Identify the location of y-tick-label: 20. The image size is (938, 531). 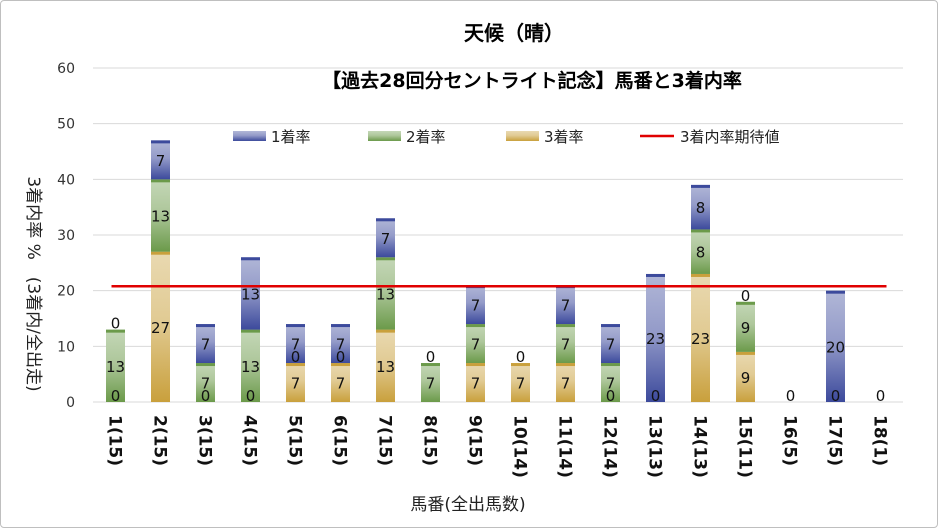
(66, 292).